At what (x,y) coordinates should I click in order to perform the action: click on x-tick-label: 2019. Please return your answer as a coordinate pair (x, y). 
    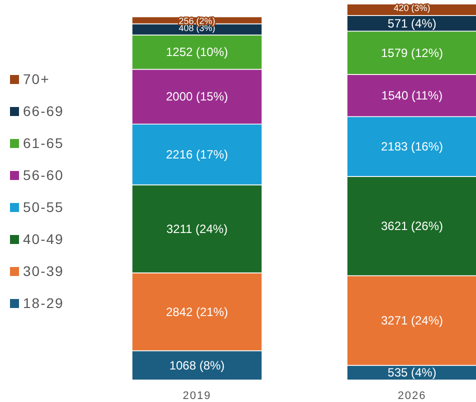
    Looking at the image, I should click on (197, 396).